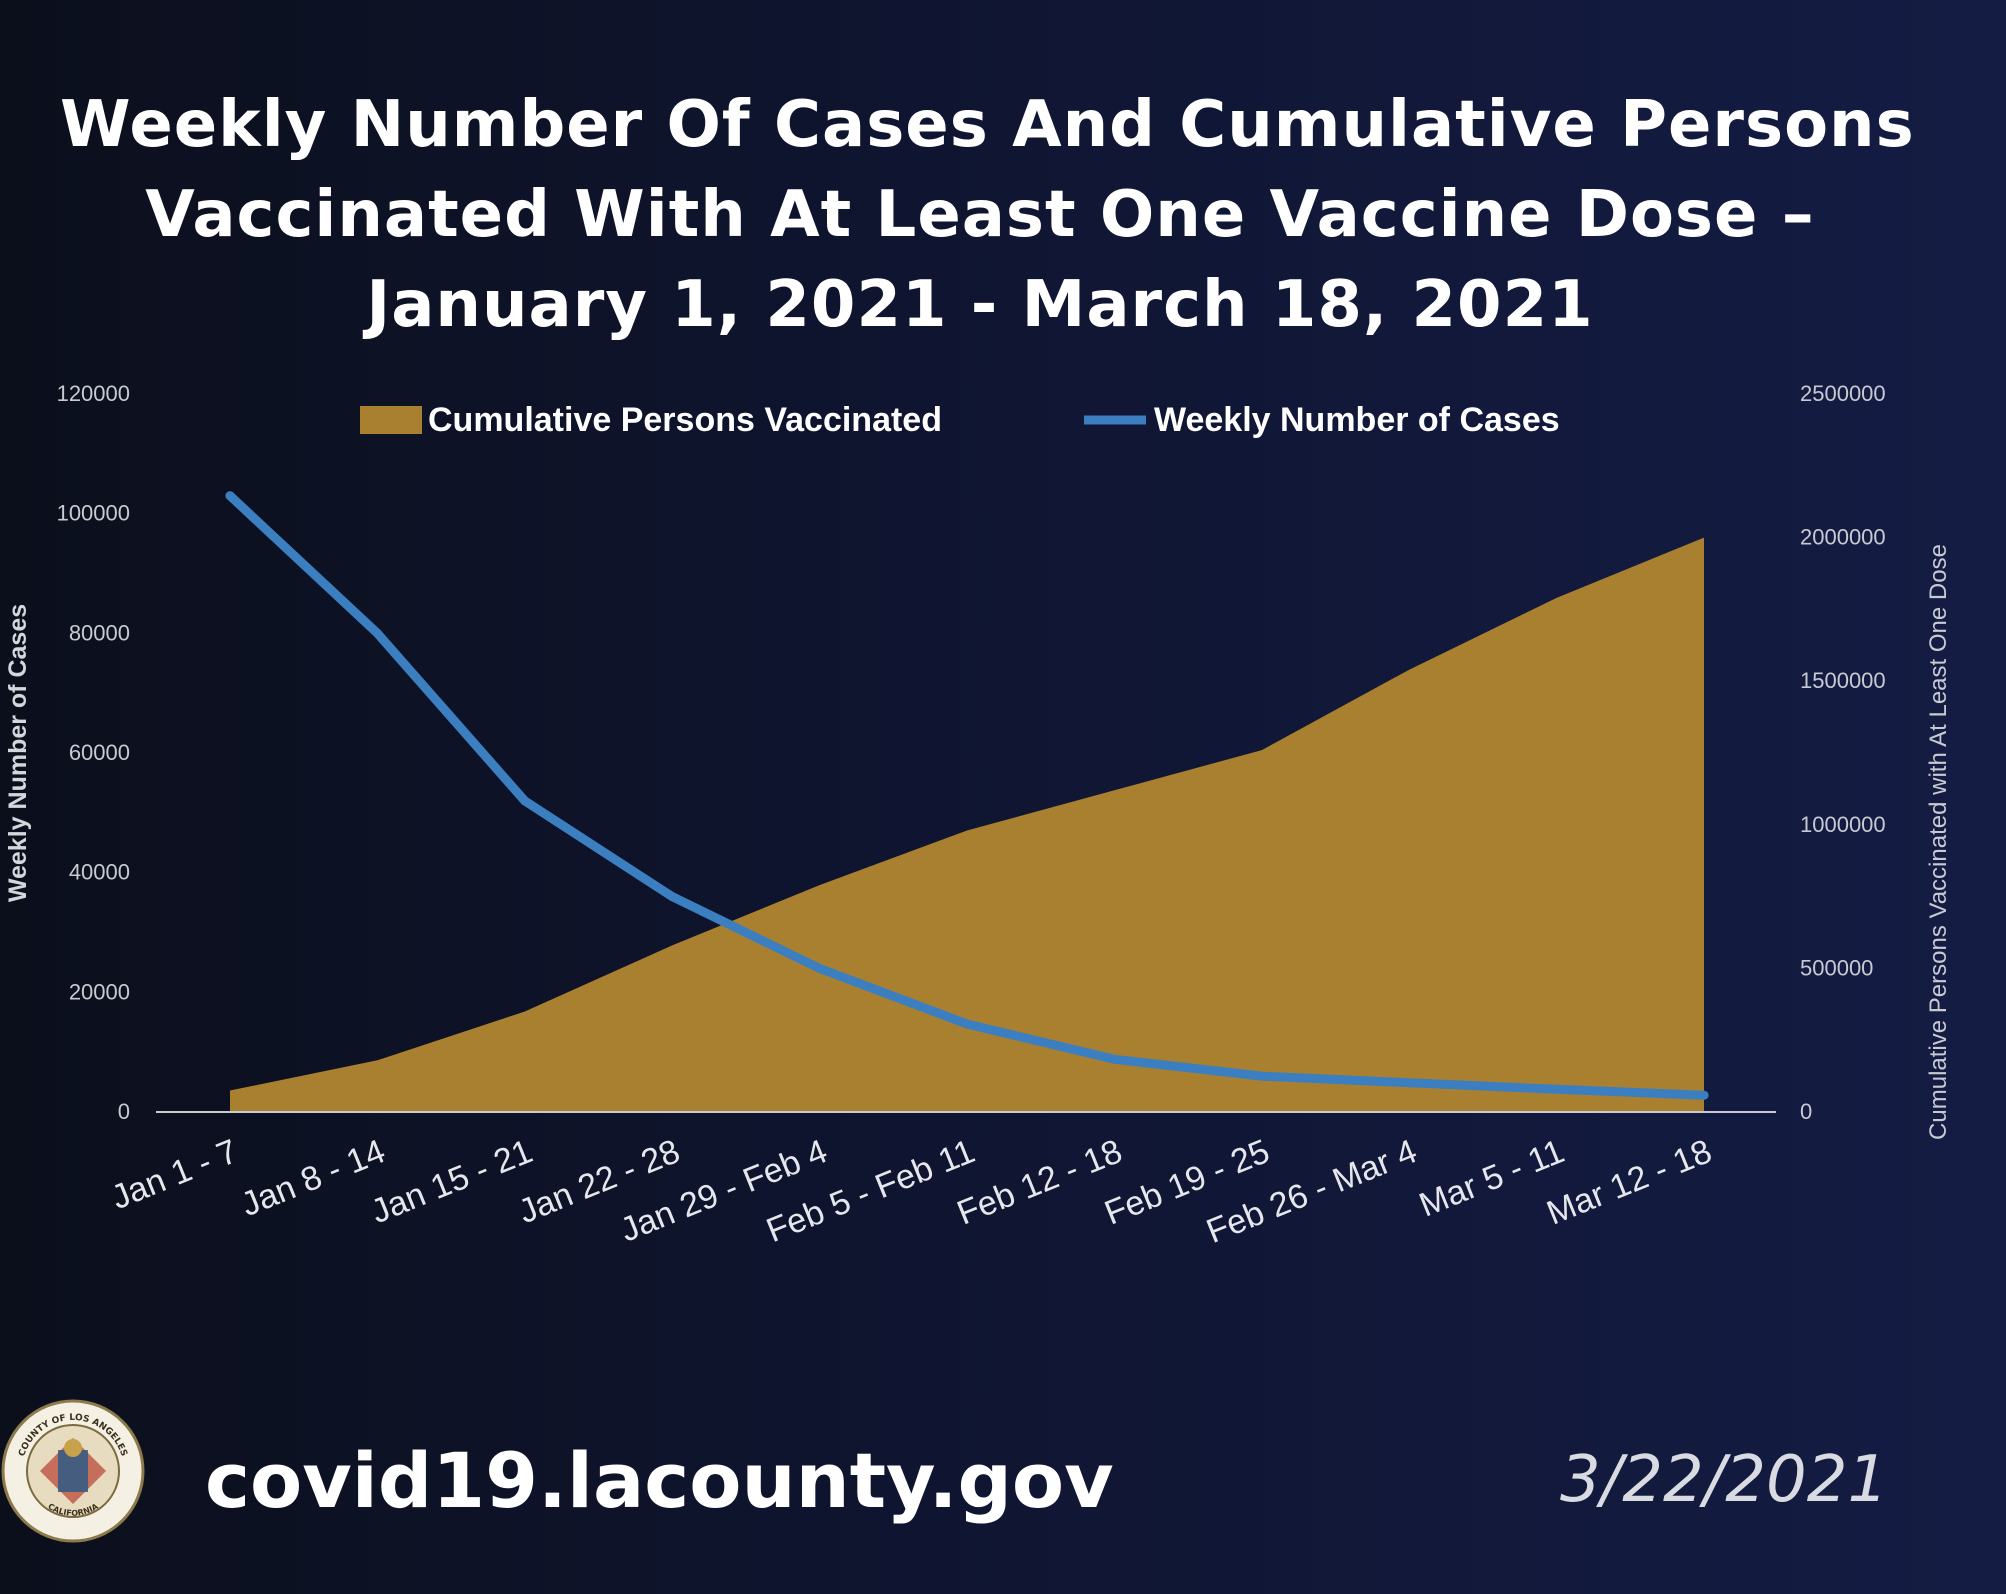 This screenshot has height=1594, width=2006. What do you see at coordinates (124, 1111) in the screenshot?
I see `left-tick-label: 0` at bounding box center [124, 1111].